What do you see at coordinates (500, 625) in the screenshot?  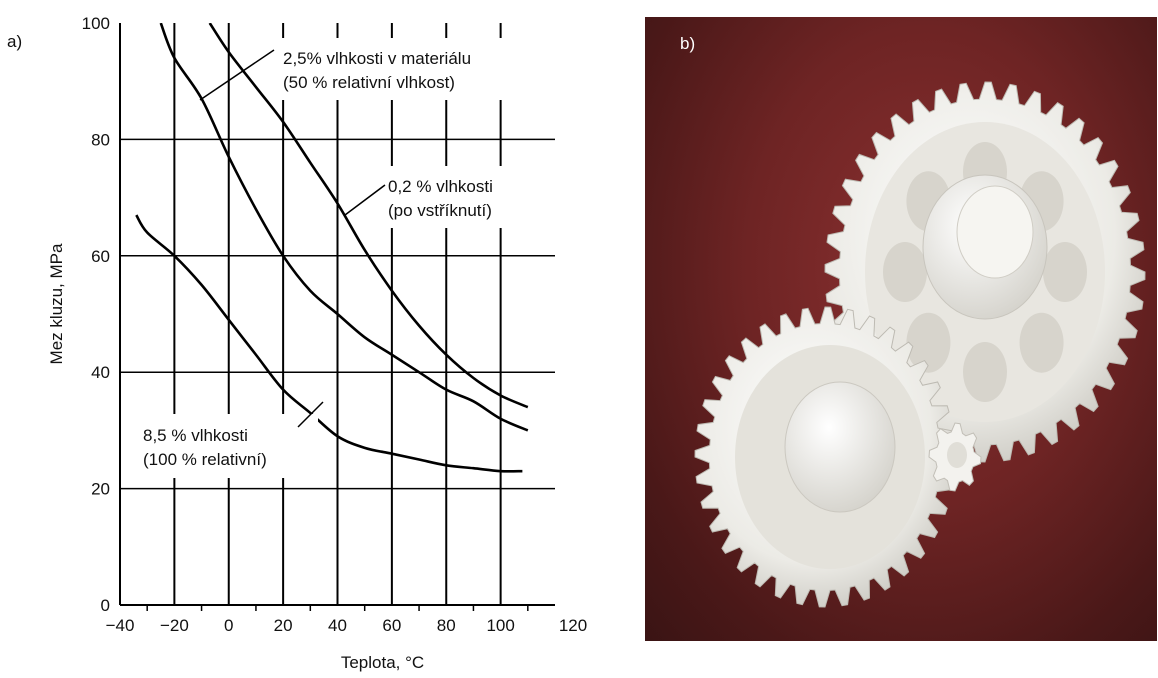 I see `x-tick-label: 100` at bounding box center [500, 625].